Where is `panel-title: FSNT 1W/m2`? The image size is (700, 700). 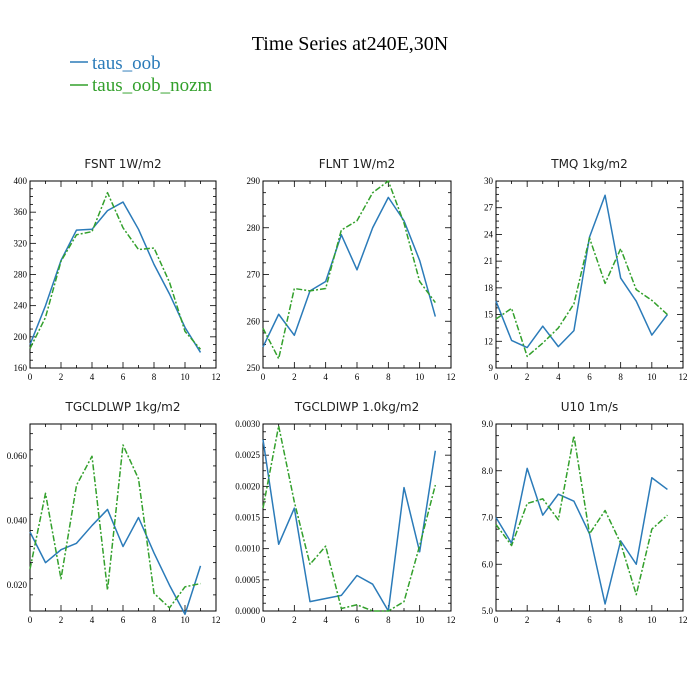
panel-title: FSNT 1W/m2 is located at coordinates (122, 164).